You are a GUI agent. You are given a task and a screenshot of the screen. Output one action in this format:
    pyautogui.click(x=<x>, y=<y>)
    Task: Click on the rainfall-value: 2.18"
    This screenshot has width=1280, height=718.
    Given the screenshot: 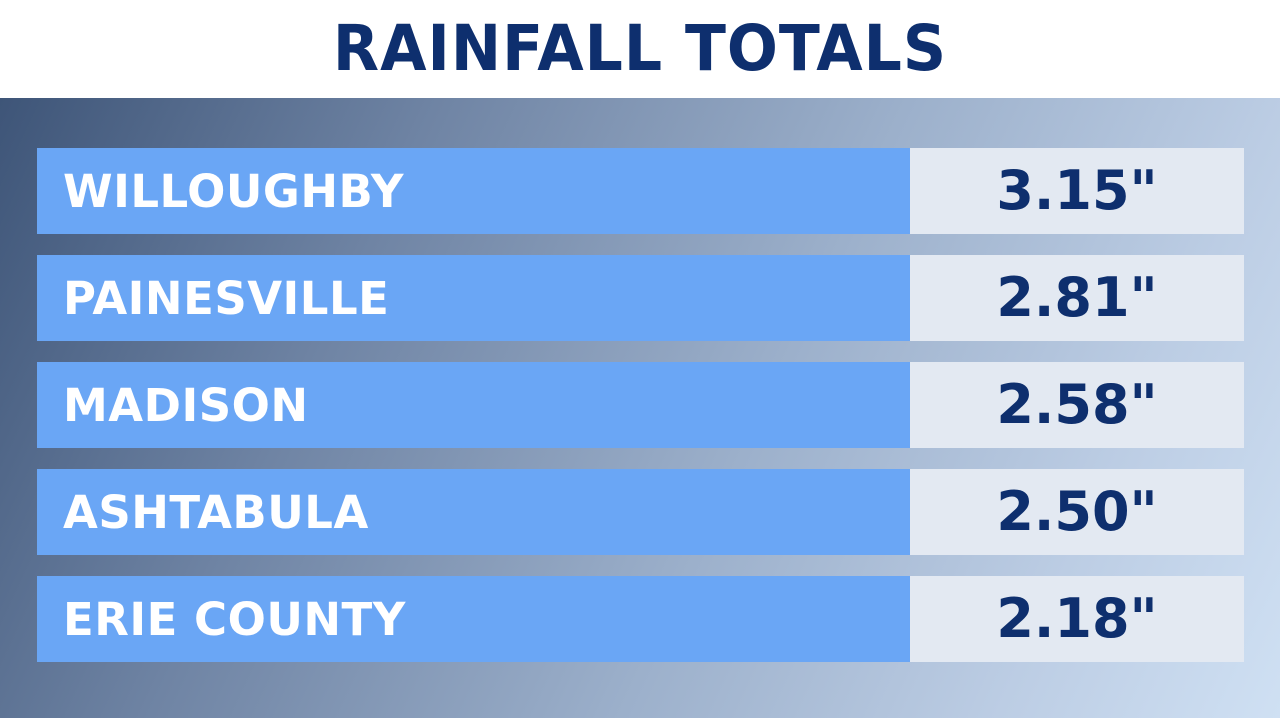 What is the action you would take?
    pyautogui.click(x=1077, y=618)
    